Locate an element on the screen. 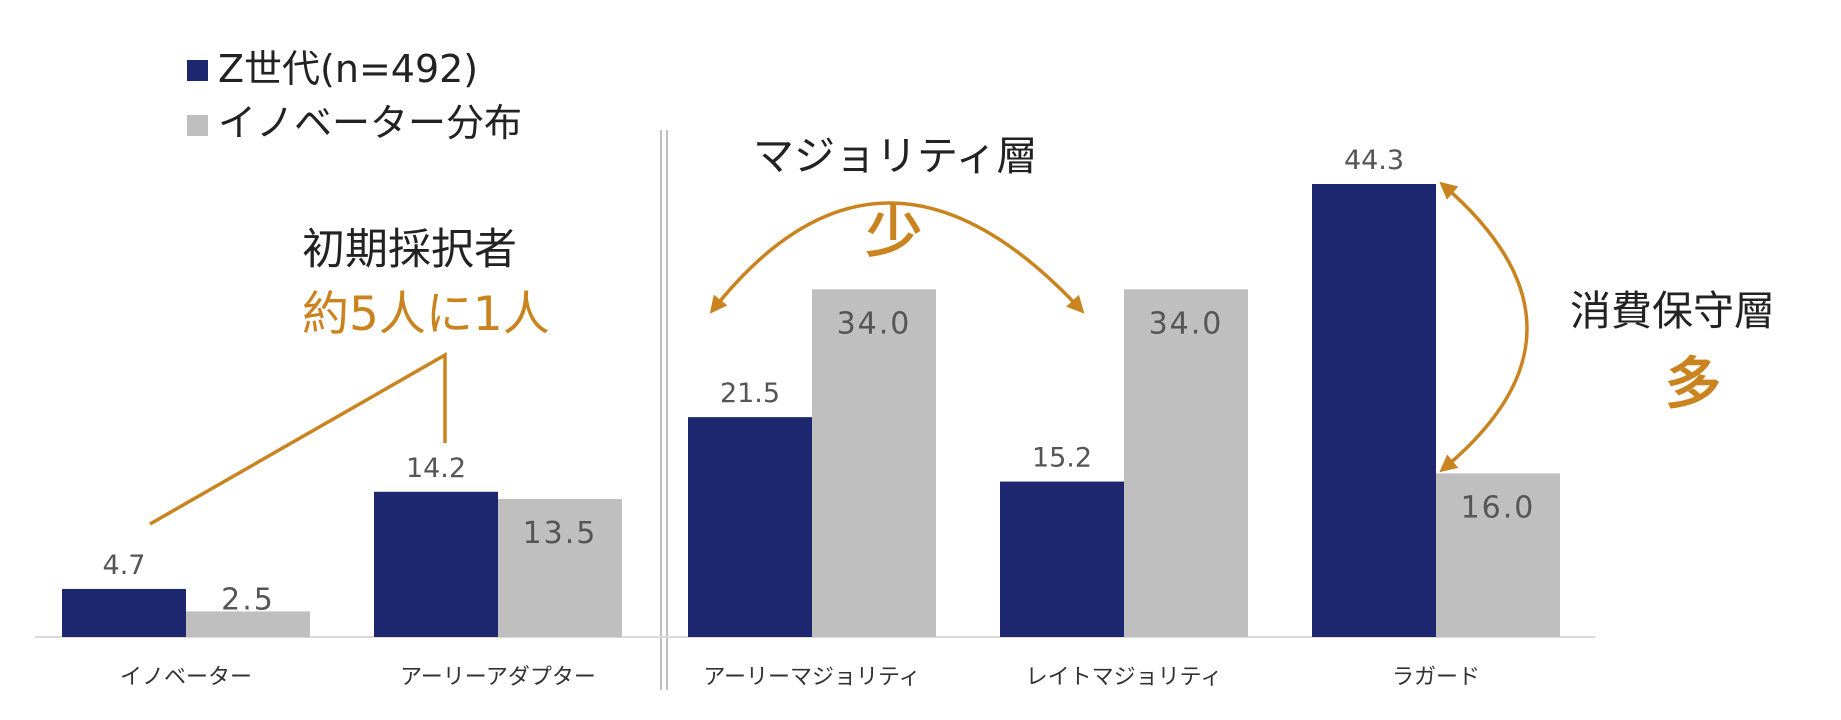 The width and height of the screenshot is (1841, 720). value-label-innovator-distribution-1: 13.5 is located at coordinates (560, 533).